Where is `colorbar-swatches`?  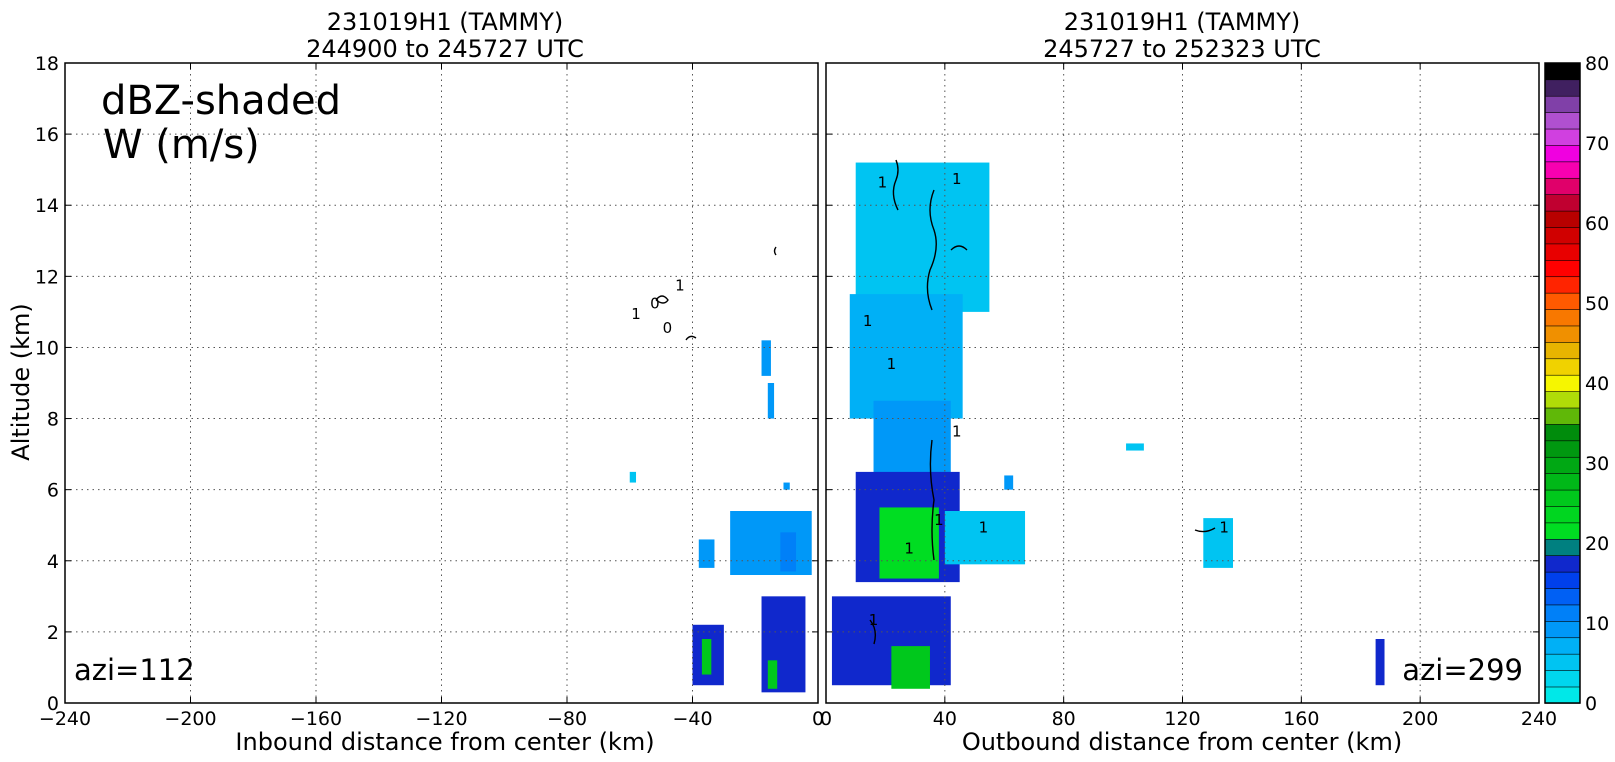
colorbar-swatches is located at coordinates (1562, 383).